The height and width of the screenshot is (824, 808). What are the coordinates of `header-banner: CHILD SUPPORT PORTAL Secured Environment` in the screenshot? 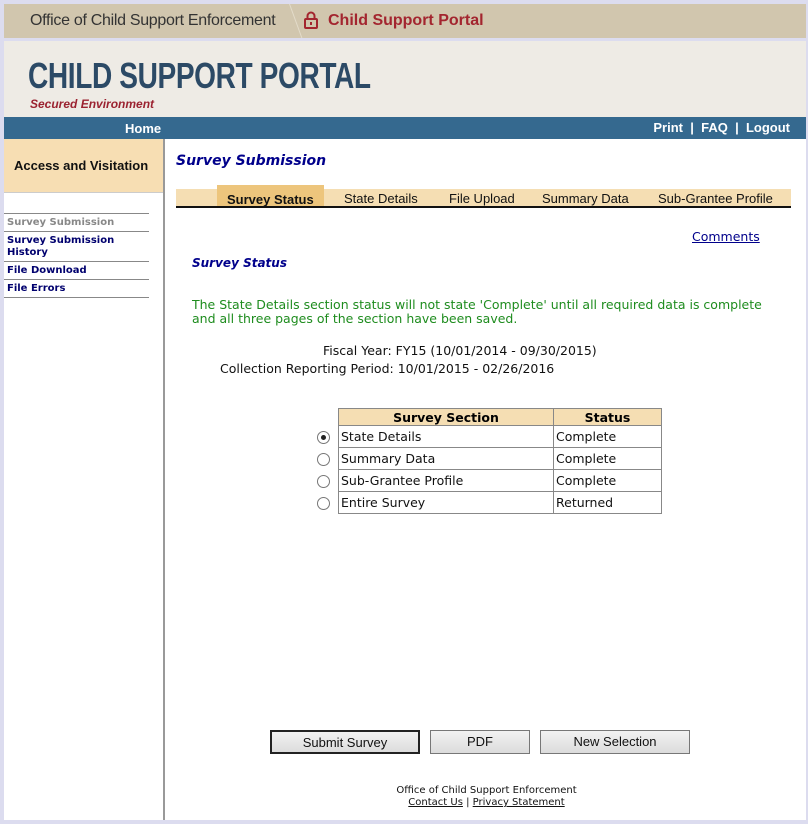 It's located at (405, 77).